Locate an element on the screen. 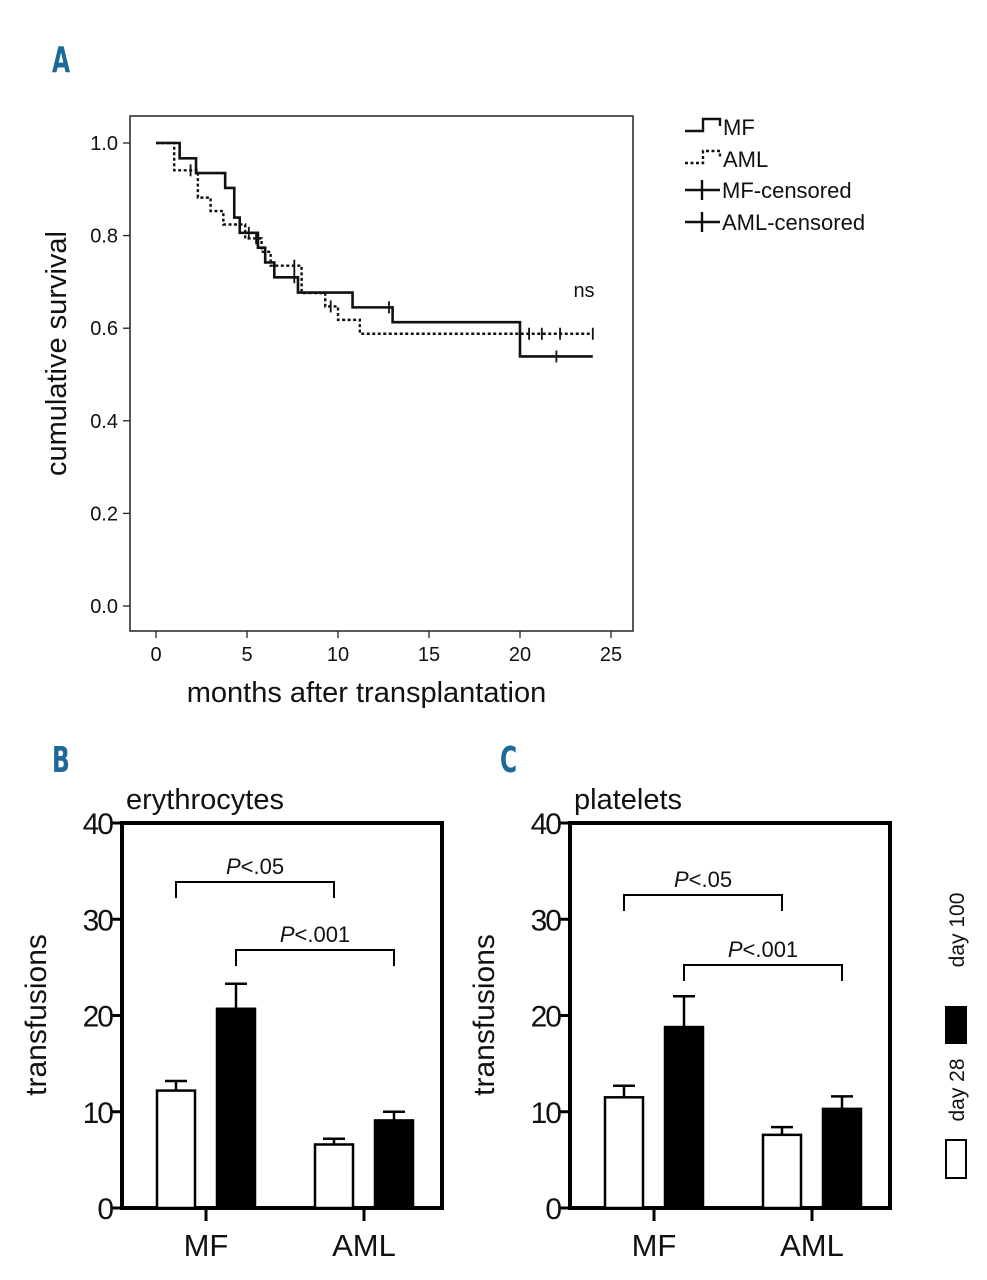 The width and height of the screenshot is (987, 1280). legend-label-mf: MF is located at coordinates (739, 127).